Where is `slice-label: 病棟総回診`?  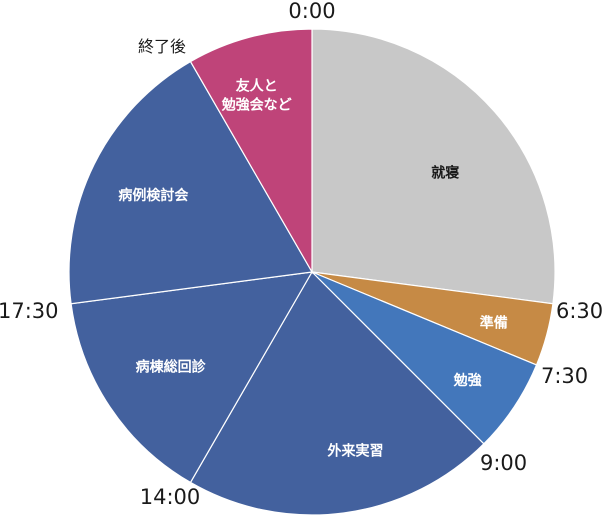
slice-label: 病棟総回診 is located at coordinates (171, 367).